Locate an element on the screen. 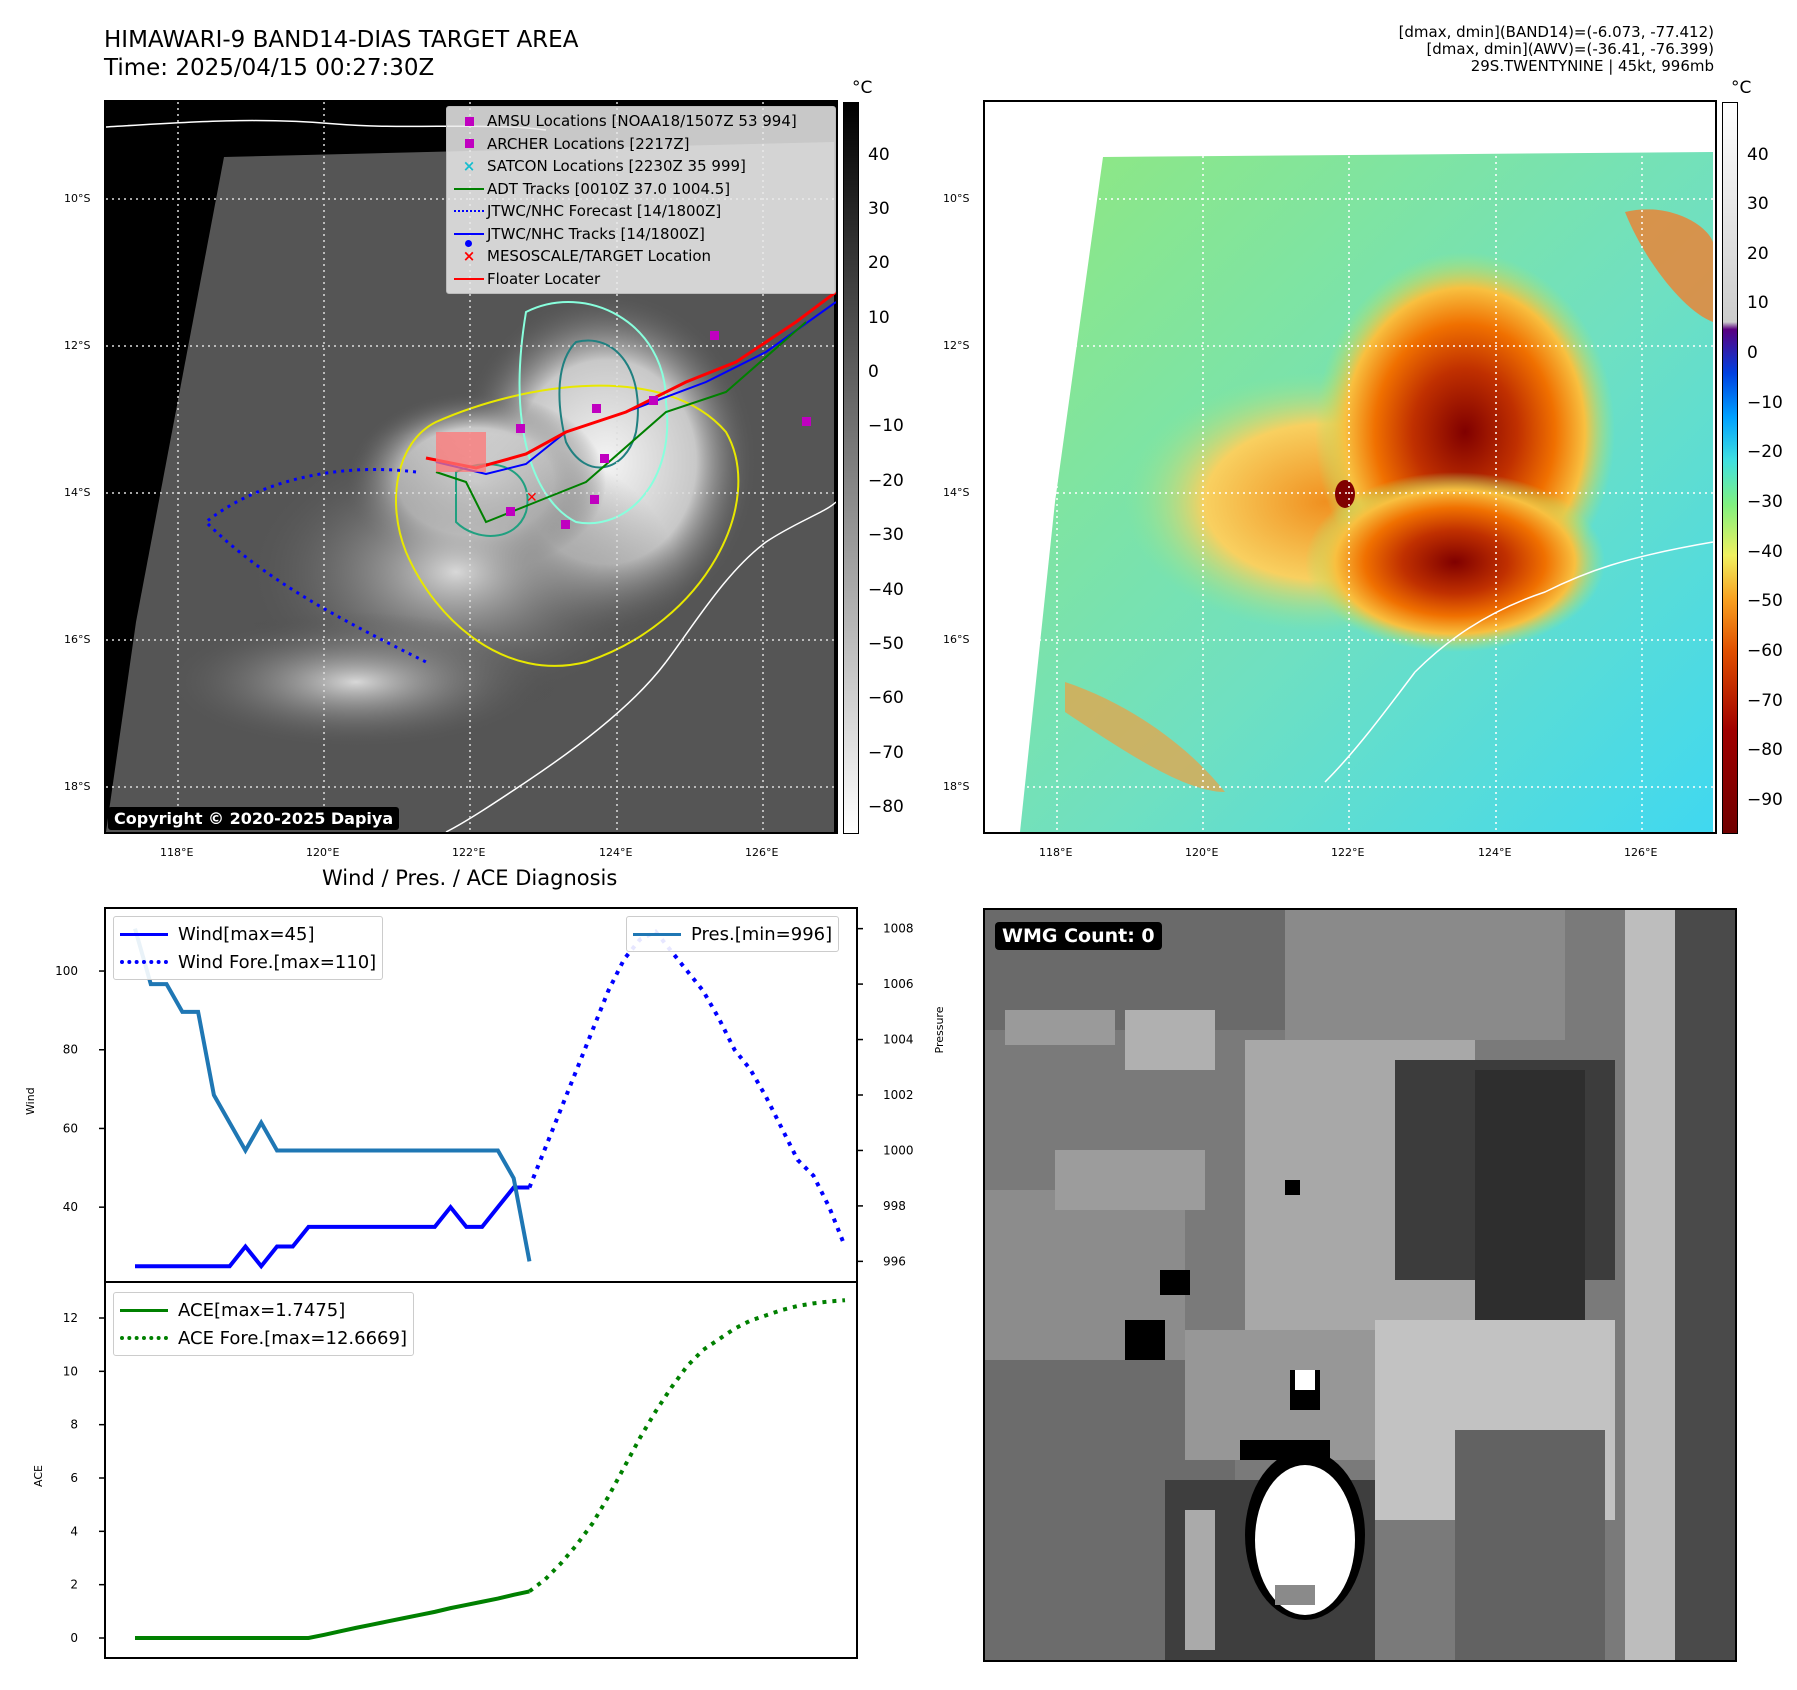  legend-row-amsu: AMSU Locations [NOAA18/1507Z 53 994] is located at coordinates (643, 121).